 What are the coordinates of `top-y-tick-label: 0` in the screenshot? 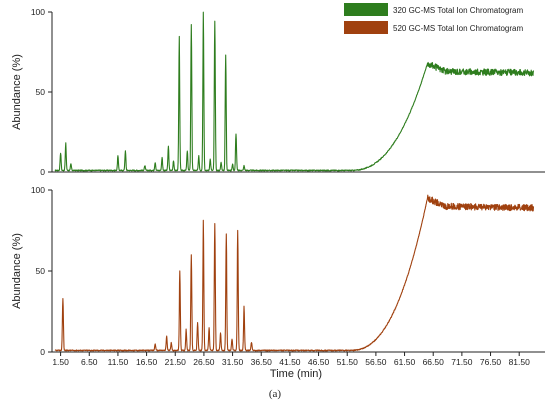 It's located at (42, 172).